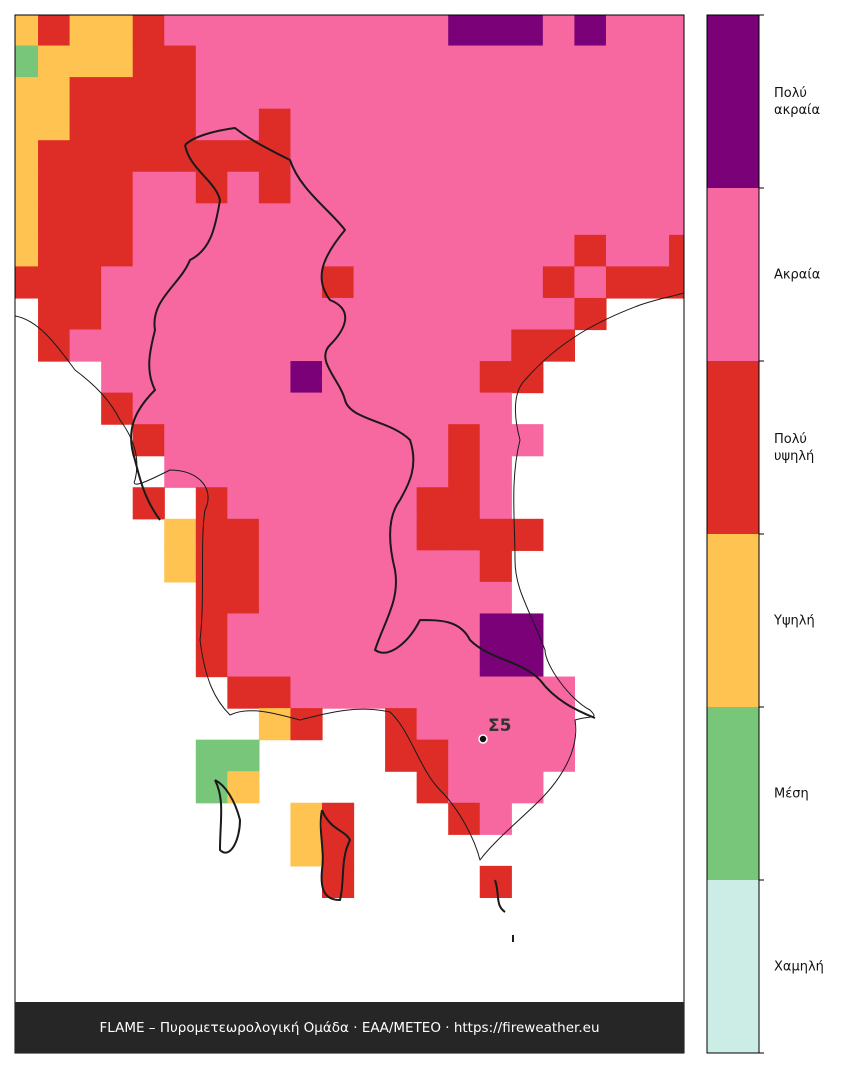 The width and height of the screenshot is (852, 1069). Describe the element at coordinates (499, 726) in the screenshot. I see `station-label: Σ5` at that location.